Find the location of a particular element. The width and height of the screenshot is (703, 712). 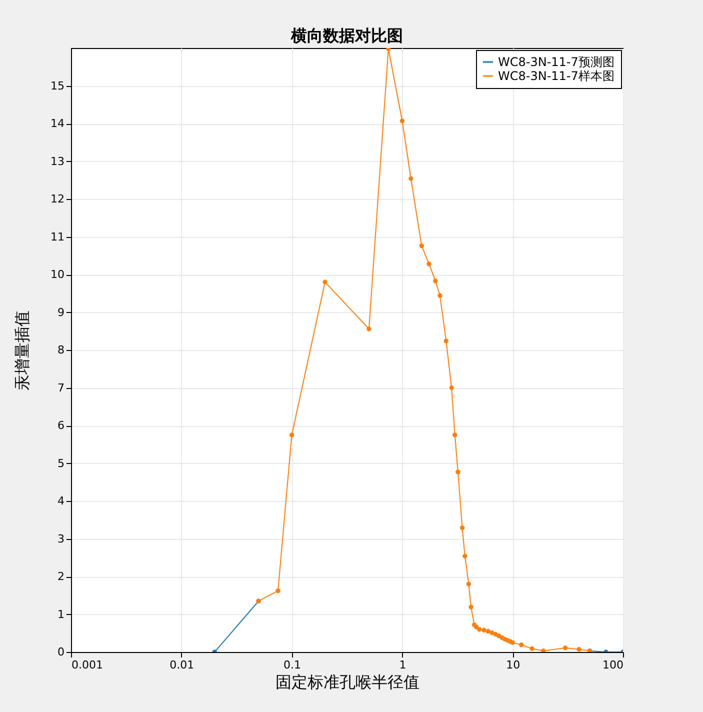

legend-label: WC8-3N-11-7预测图 is located at coordinates (556, 62).